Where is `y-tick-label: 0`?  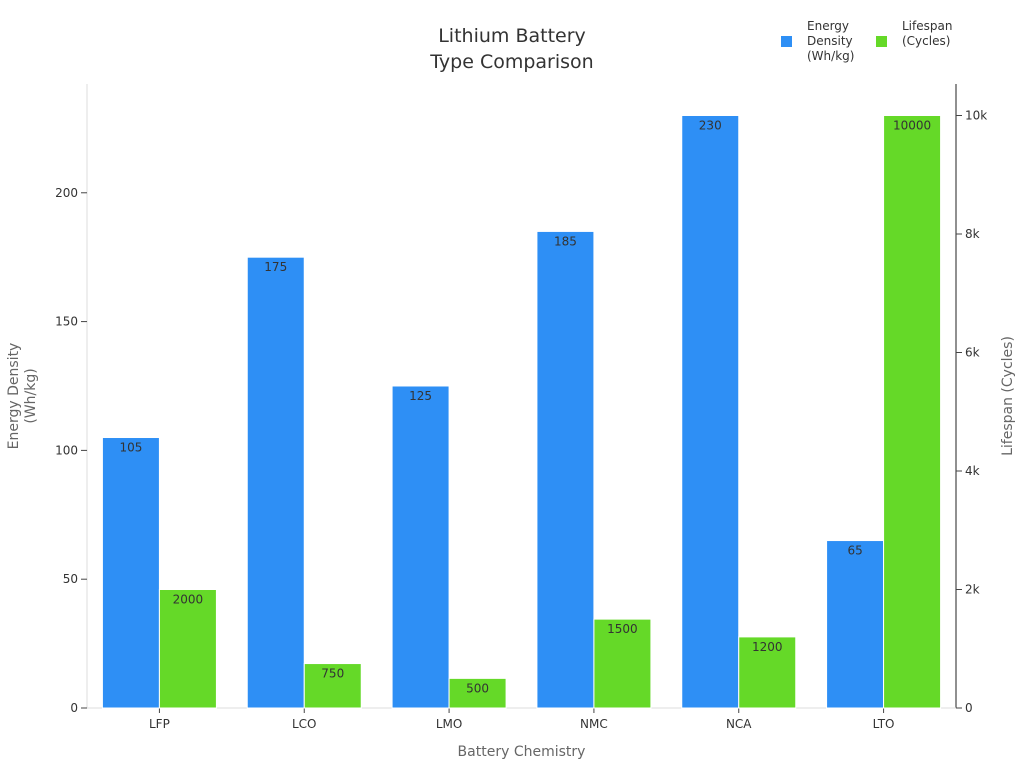
y-tick-label: 0 is located at coordinates (74, 708).